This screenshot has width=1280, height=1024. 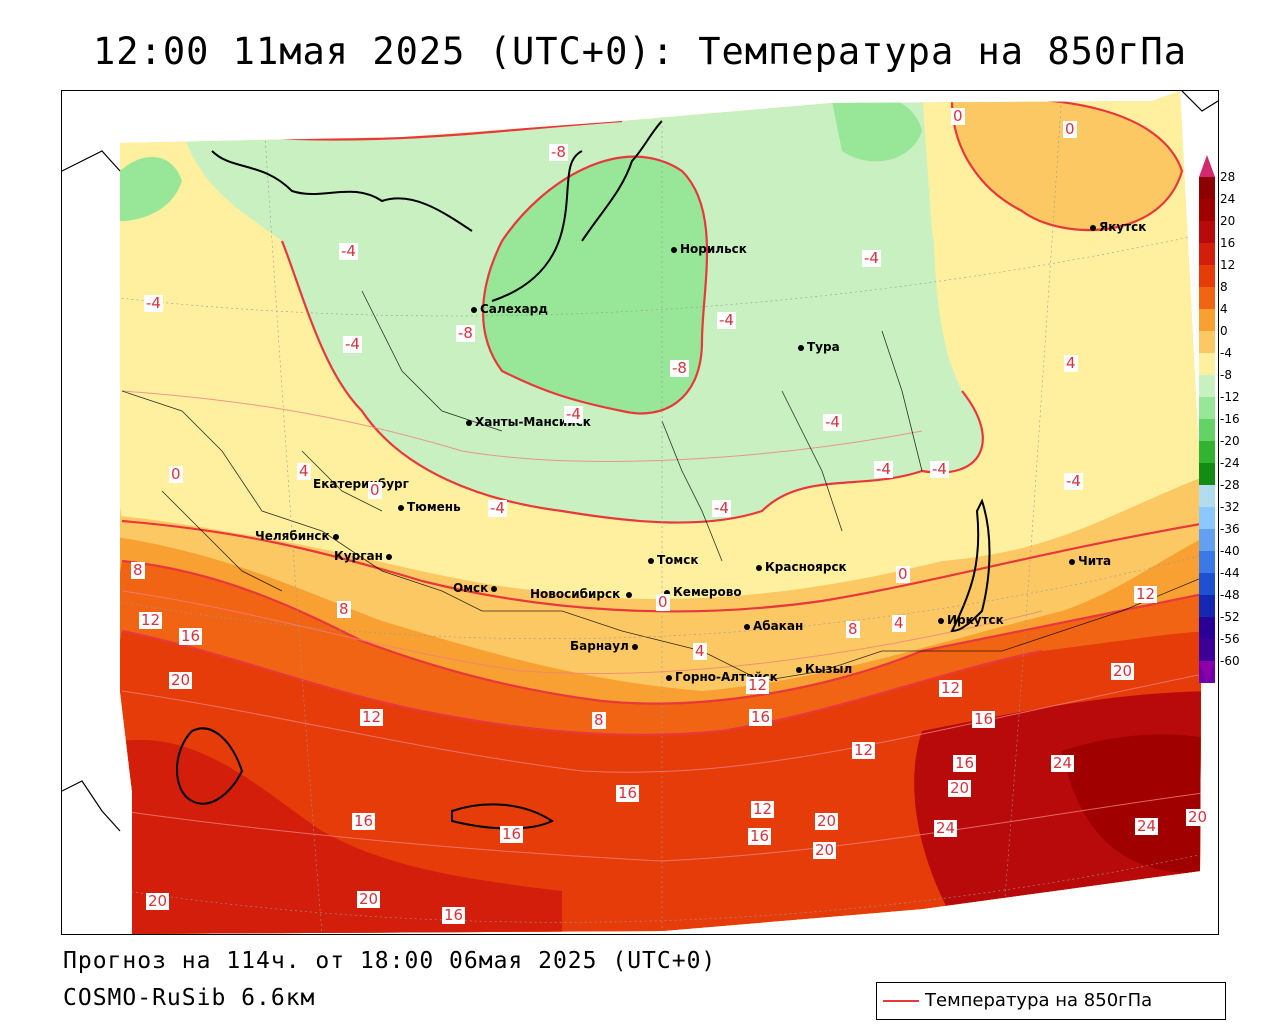 I want to click on city-tomsk: Томск, so click(x=673, y=560).